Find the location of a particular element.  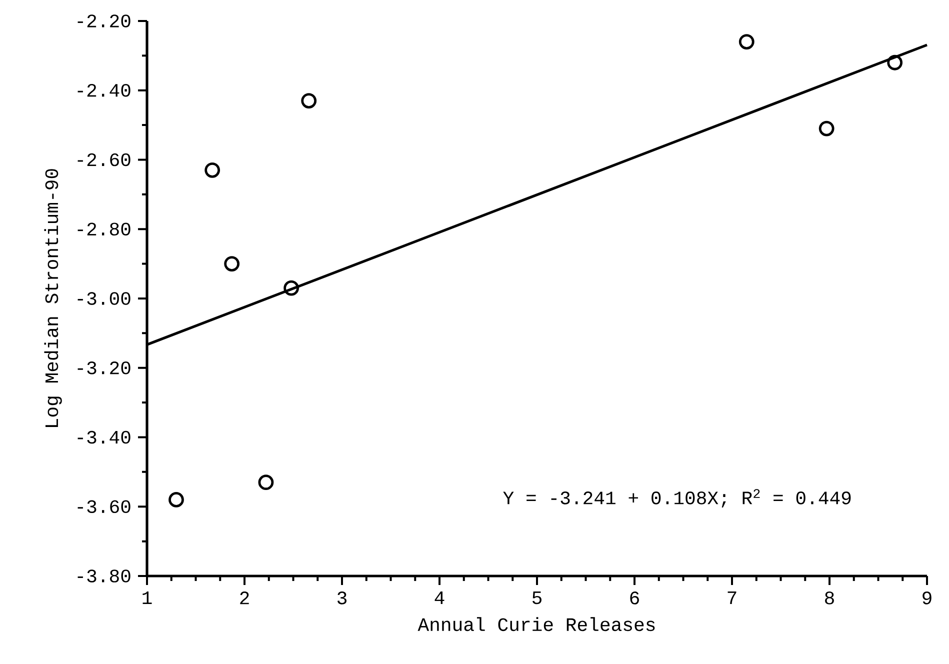

y-tick-label: -2.20 is located at coordinates (104, 21).